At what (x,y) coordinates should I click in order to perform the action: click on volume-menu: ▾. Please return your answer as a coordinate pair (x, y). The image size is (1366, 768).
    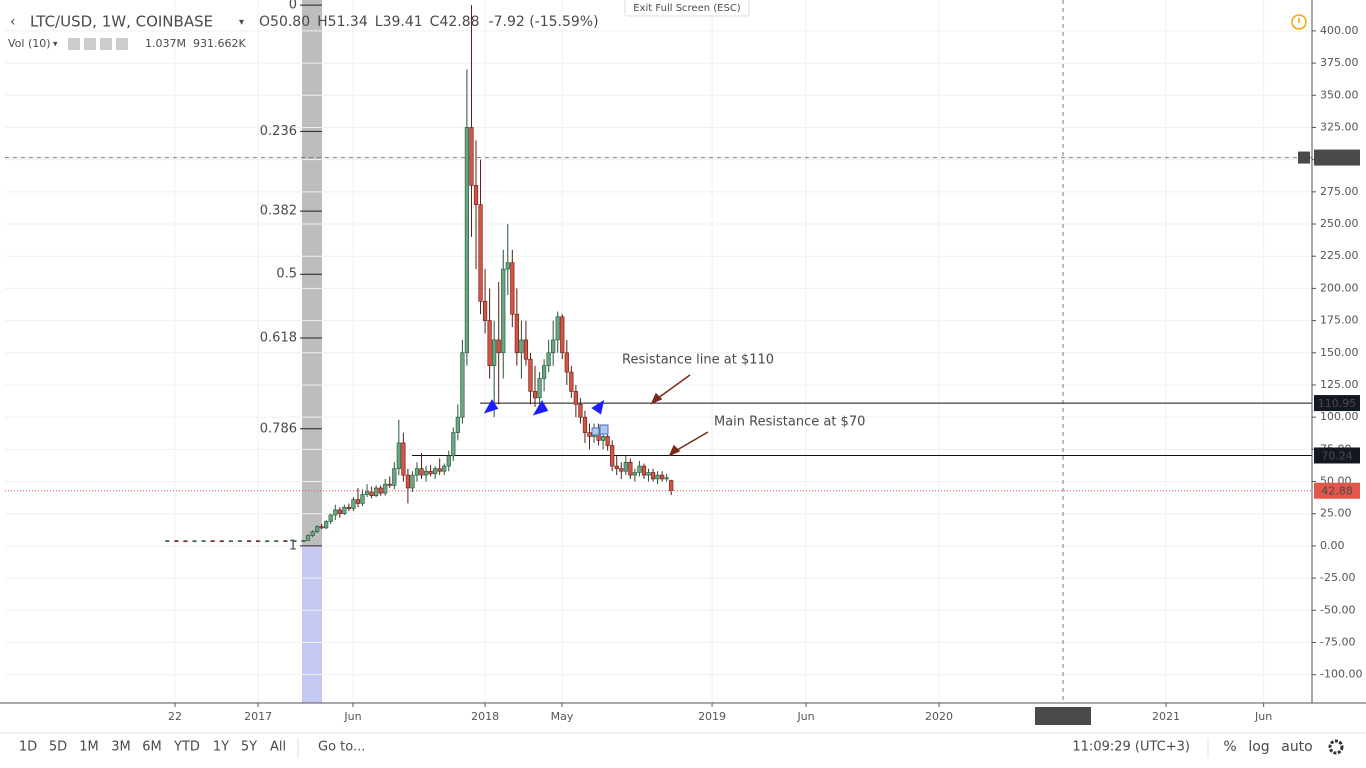
    Looking at the image, I should click on (55, 45).